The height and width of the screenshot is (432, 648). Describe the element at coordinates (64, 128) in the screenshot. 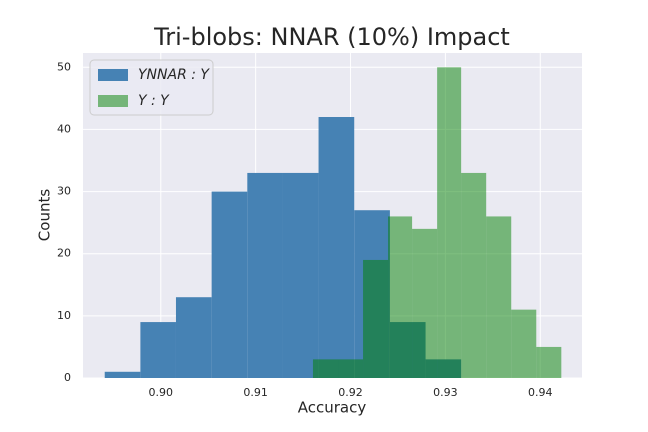

I see `y-tick-label: 40` at that location.